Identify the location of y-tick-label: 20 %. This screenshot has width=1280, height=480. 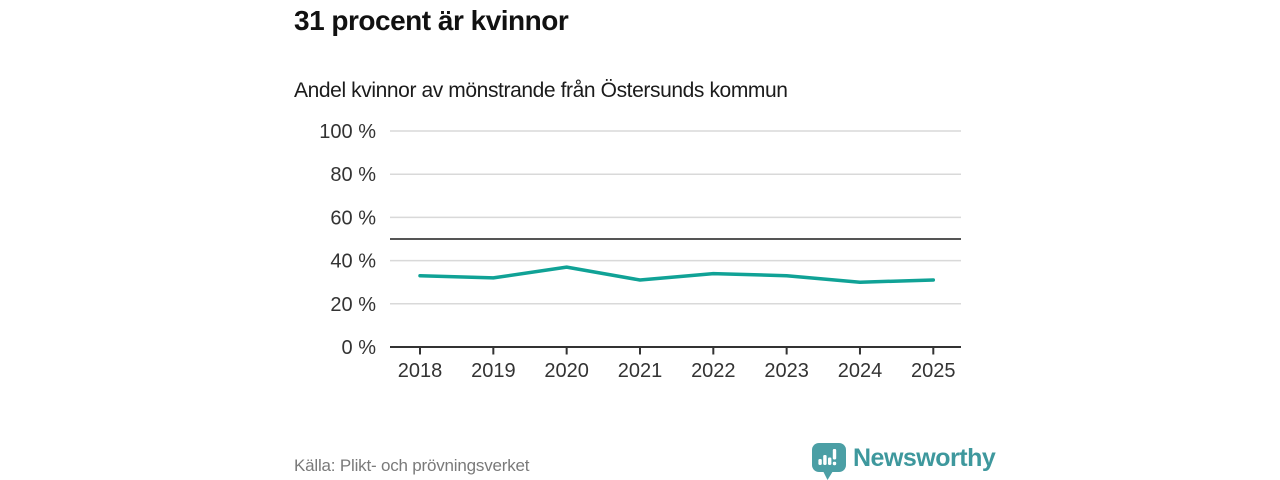
(353, 305).